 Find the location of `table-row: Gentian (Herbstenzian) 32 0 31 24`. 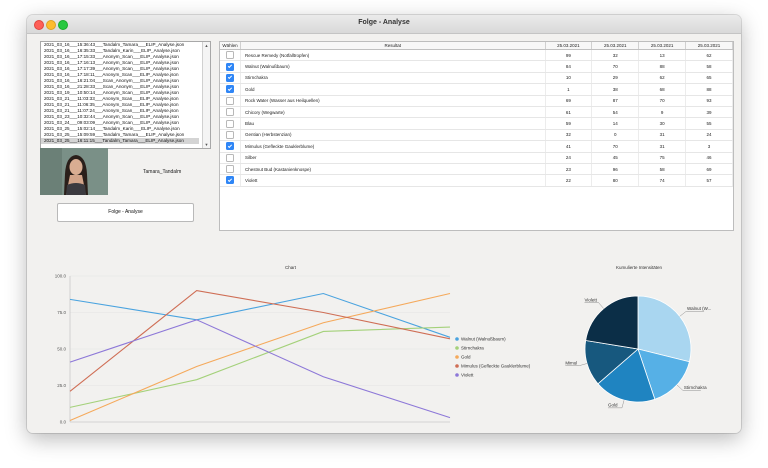

table-row: Gentian (Herbstenzian) 32 0 31 24 is located at coordinates (476, 135).